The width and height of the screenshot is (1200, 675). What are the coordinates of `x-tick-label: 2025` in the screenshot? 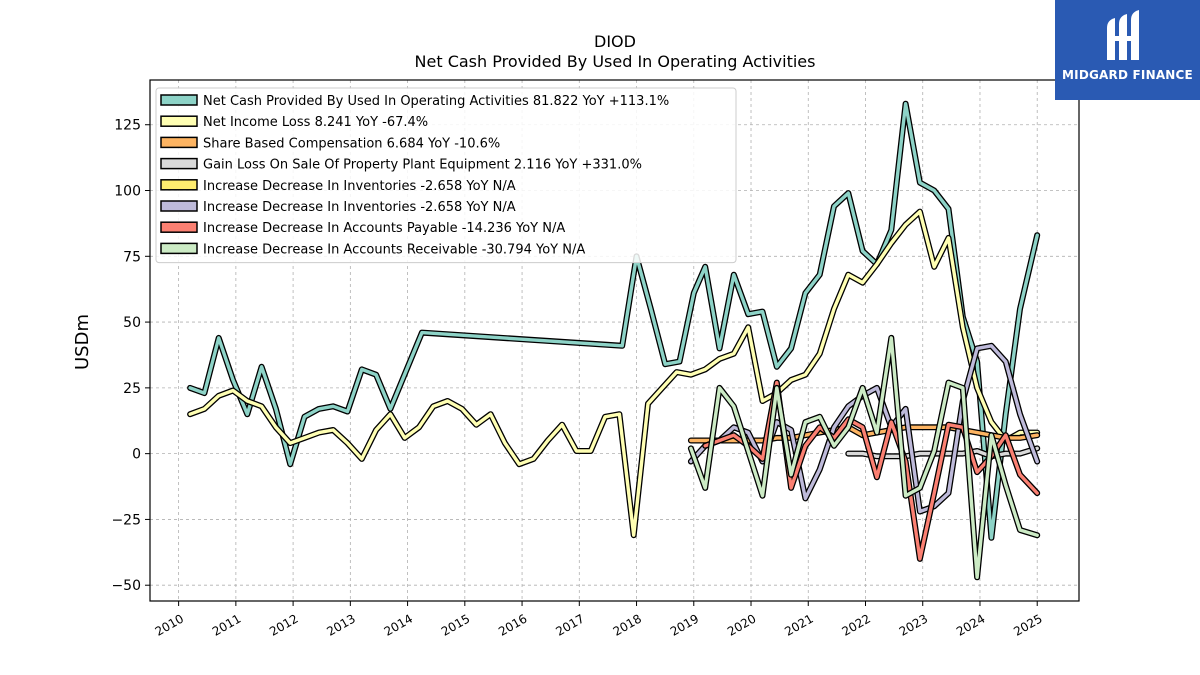 It's located at (1027, 624).